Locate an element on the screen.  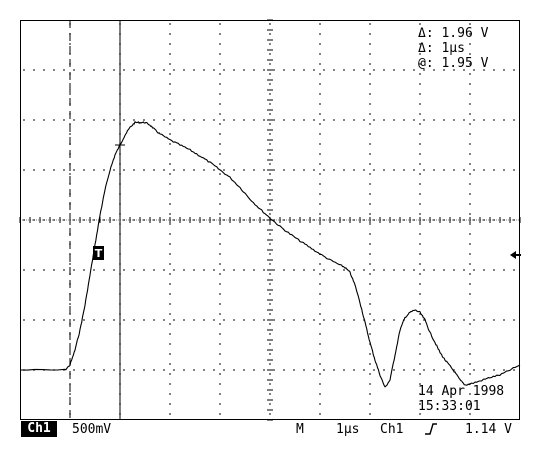
channel-badge: Ch1 is located at coordinates (39, 429).